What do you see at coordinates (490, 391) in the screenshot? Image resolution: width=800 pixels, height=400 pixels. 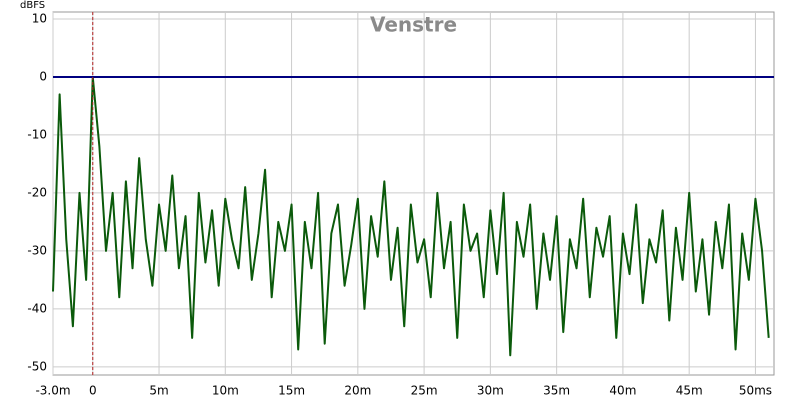 I see `x-tick-label: 30m` at bounding box center [490, 391].